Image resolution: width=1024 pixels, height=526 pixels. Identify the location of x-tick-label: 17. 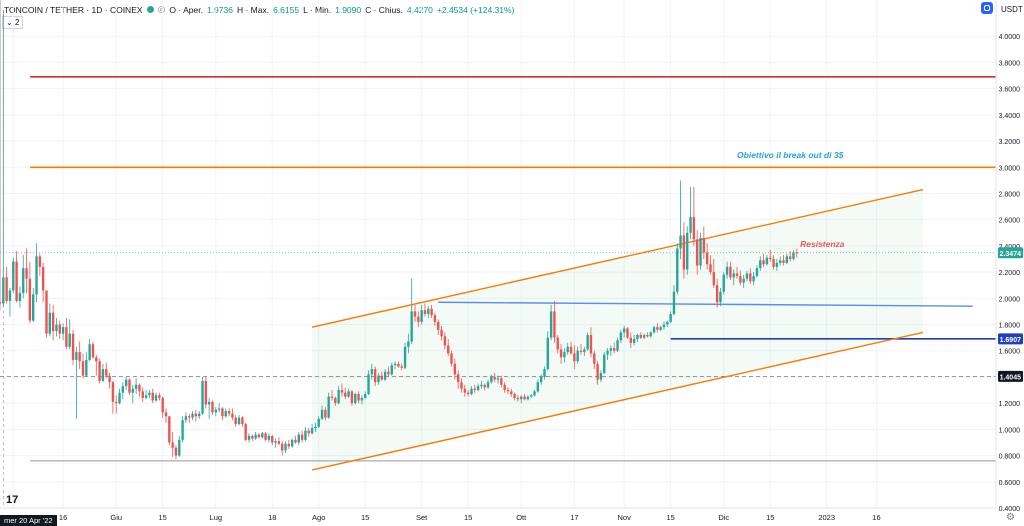
(574, 517).